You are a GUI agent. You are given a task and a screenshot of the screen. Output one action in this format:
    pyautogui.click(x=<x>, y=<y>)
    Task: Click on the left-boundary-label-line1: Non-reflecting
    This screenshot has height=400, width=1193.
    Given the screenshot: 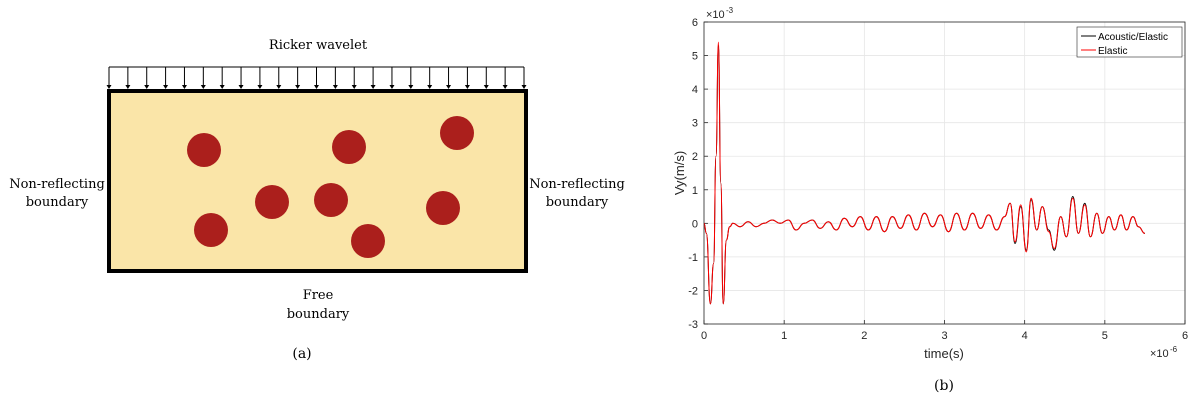 What is the action you would take?
    pyautogui.click(x=57, y=184)
    